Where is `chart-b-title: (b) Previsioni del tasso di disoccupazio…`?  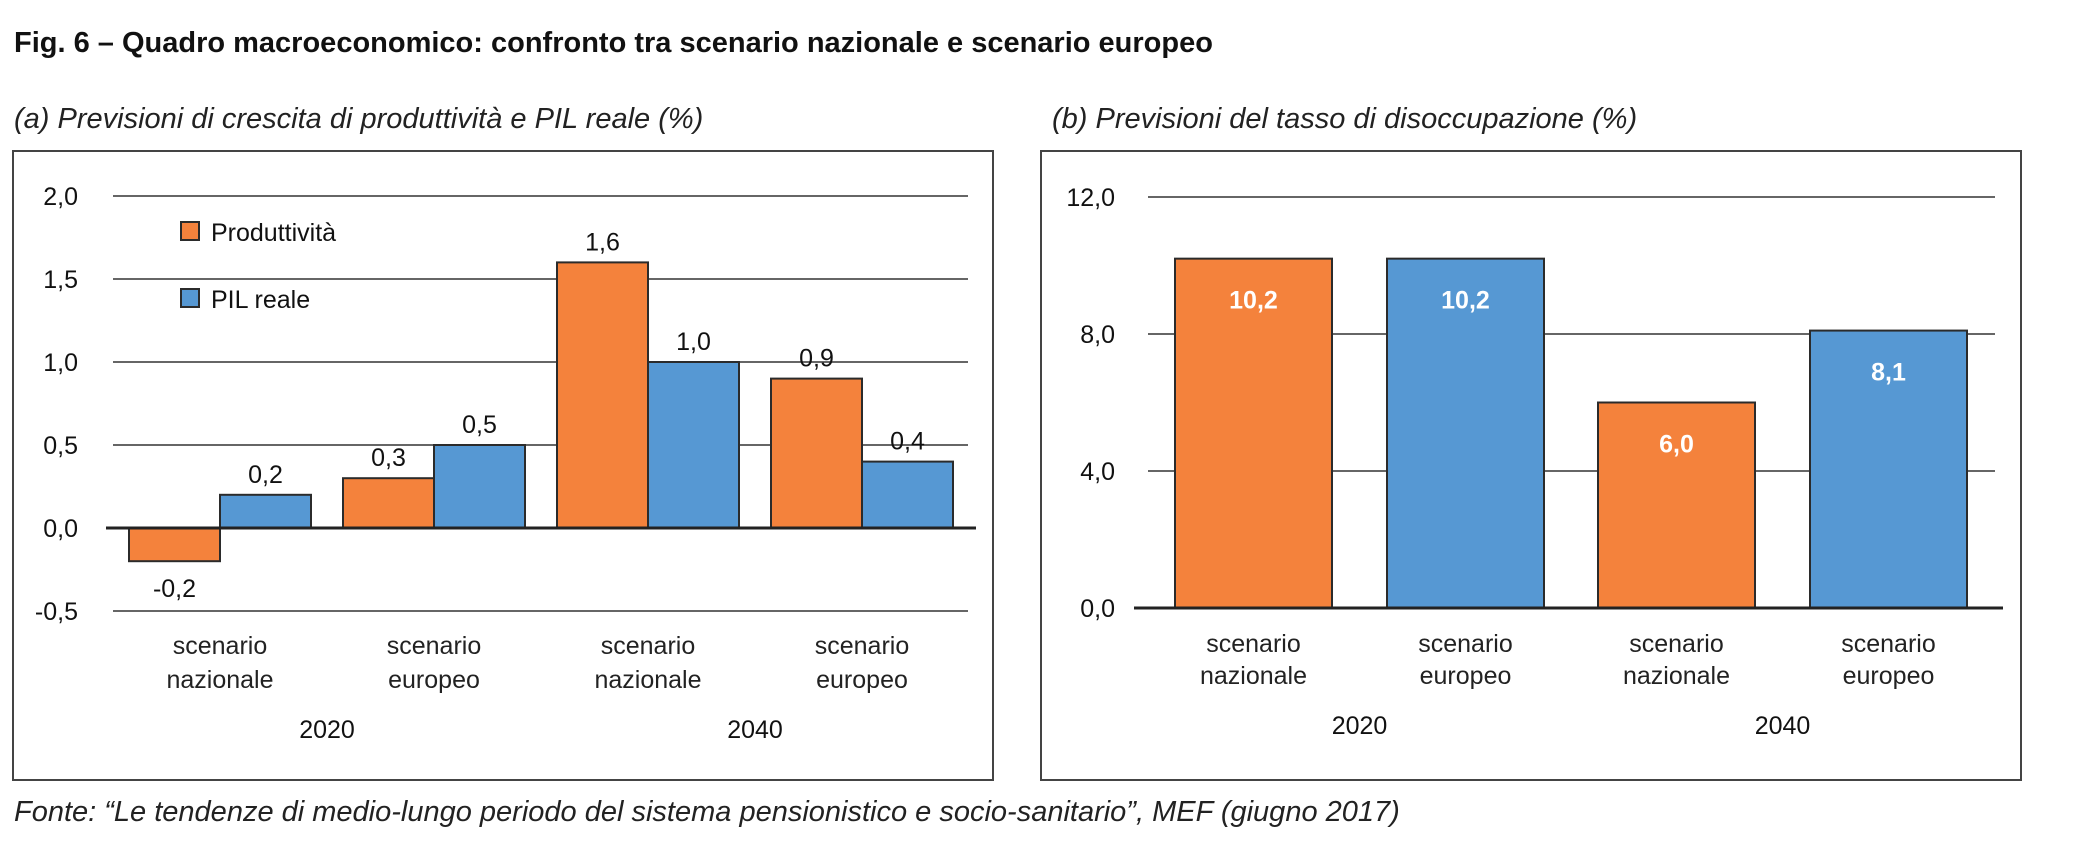 chart-b-title: (b) Previsioni del tasso di disoccupazio… is located at coordinates (1344, 119).